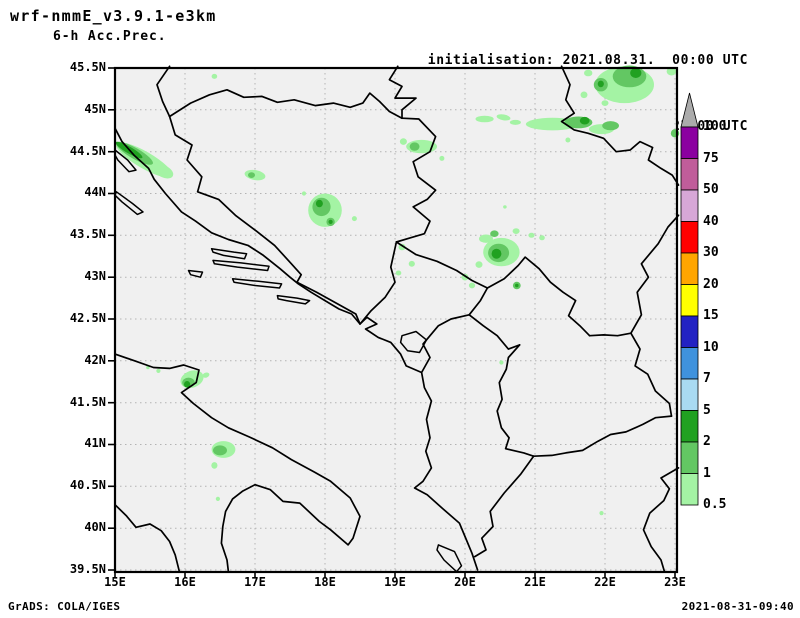 The height and width of the screenshot is (618, 800). Describe the element at coordinates (87, 317) in the screenshot. I see `lat-tick-label: 42.5N` at that location.